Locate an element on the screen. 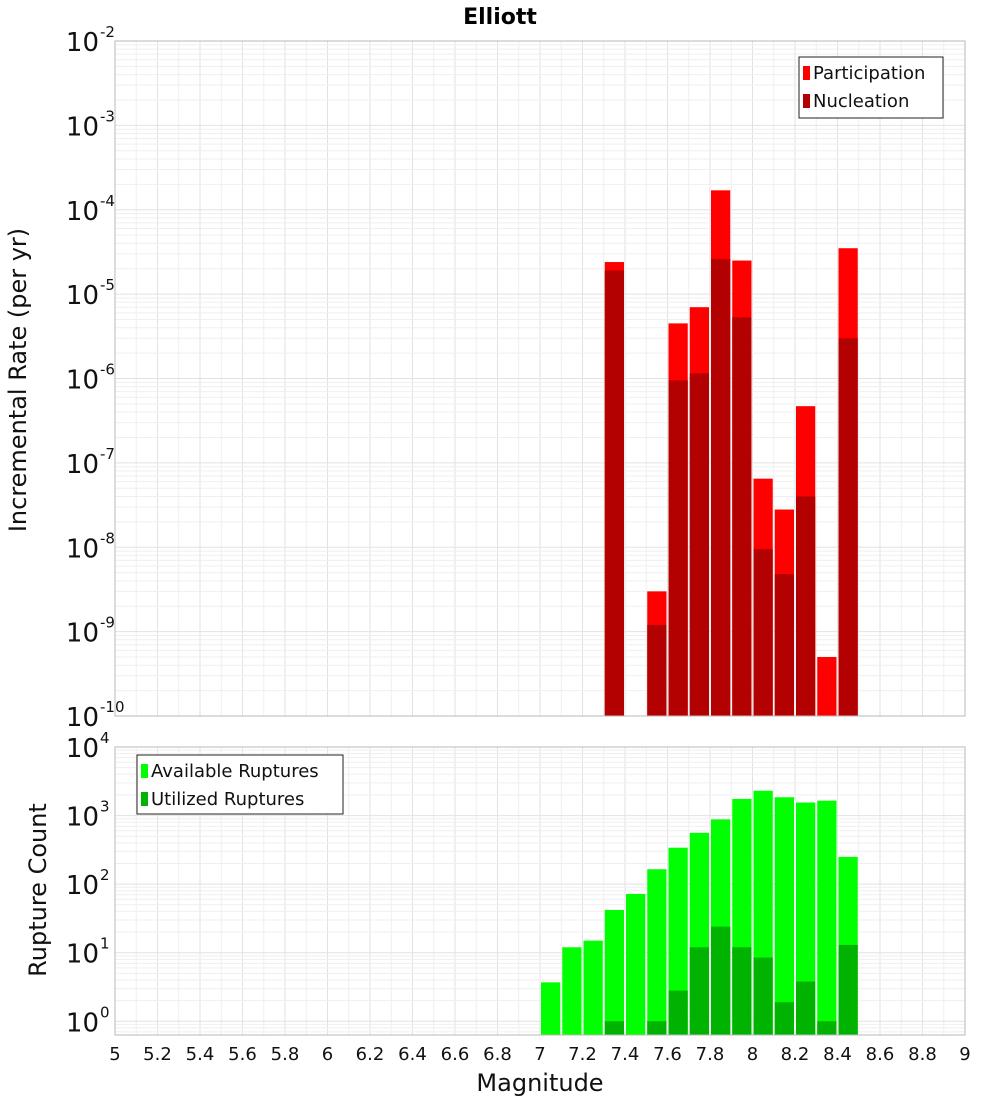  x-tick-label: 6.8 is located at coordinates (497, 1054).